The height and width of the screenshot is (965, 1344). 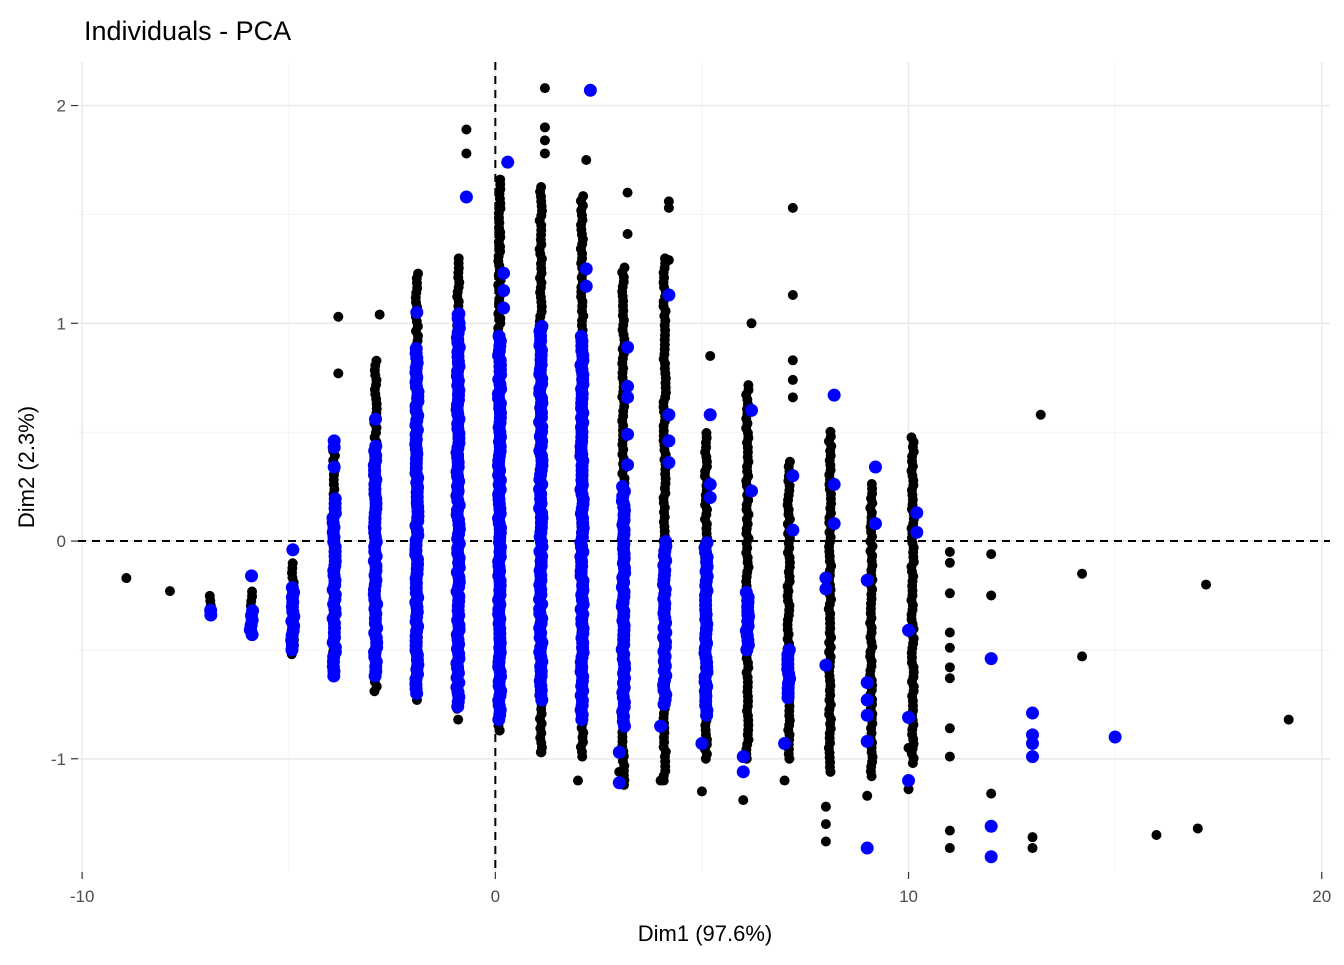 I want to click on x-tick-label: 0, so click(x=495, y=896).